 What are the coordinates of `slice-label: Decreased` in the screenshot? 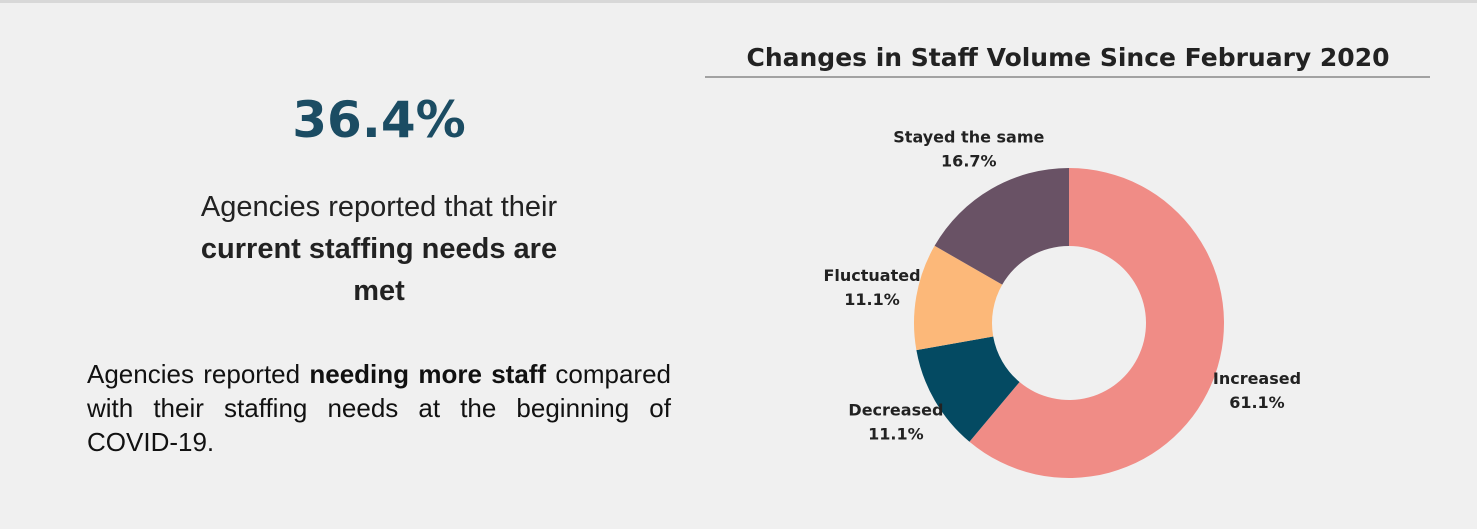 It's located at (895, 410).